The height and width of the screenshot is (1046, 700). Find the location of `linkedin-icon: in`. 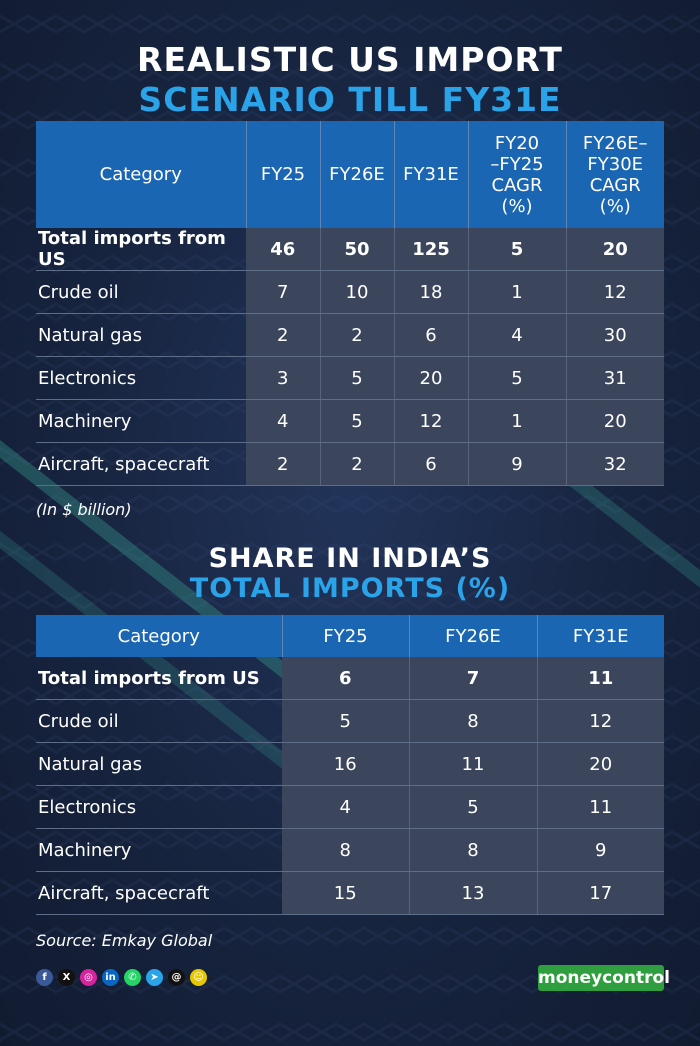

linkedin-icon: in is located at coordinates (110, 977).